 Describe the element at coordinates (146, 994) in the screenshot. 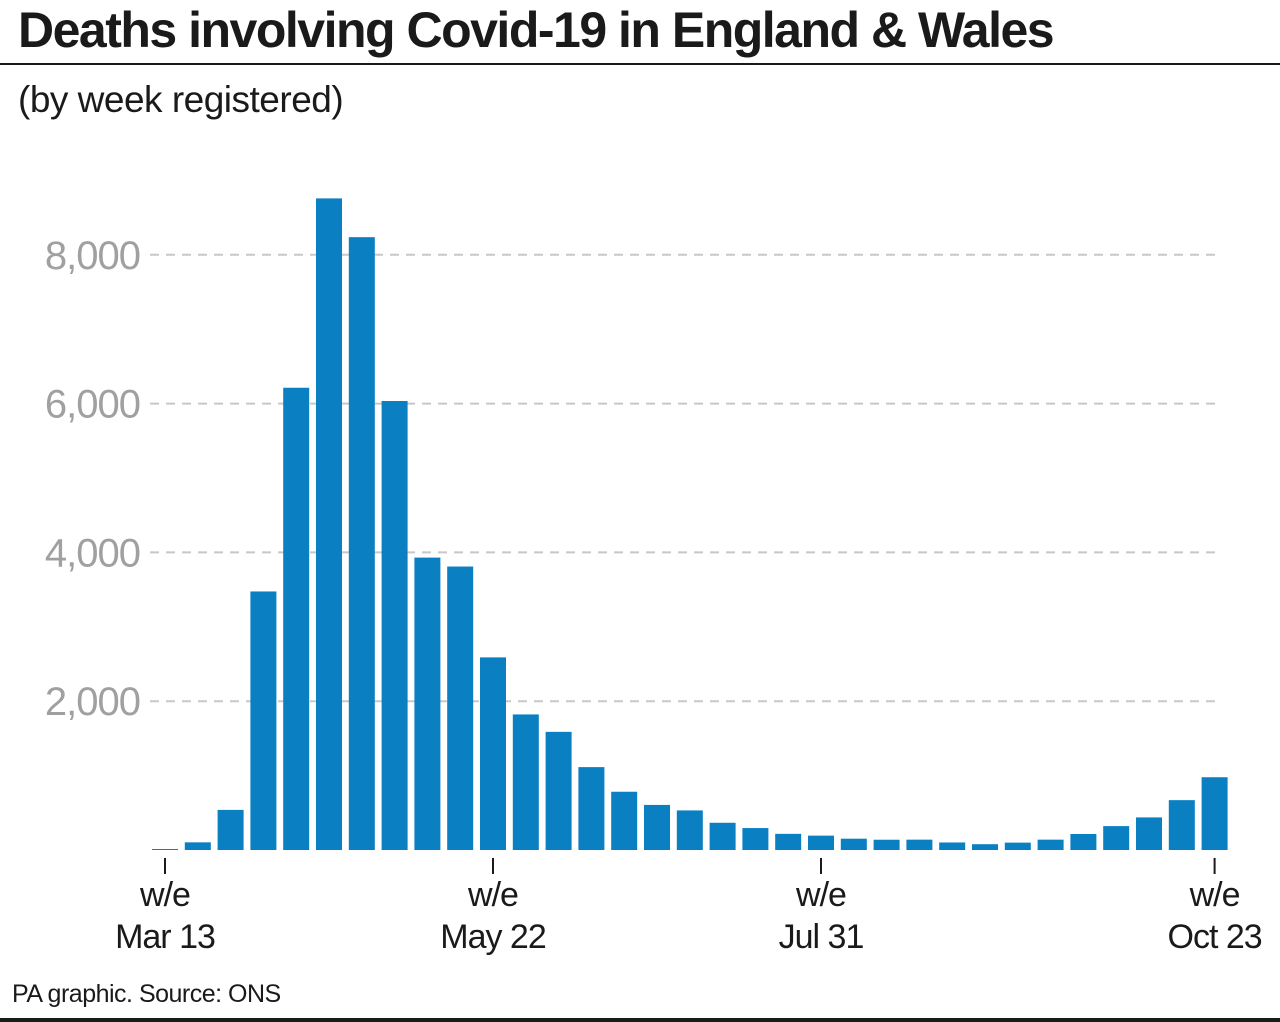

I see `source-credit: PA graphic. Source: ONS` at that location.